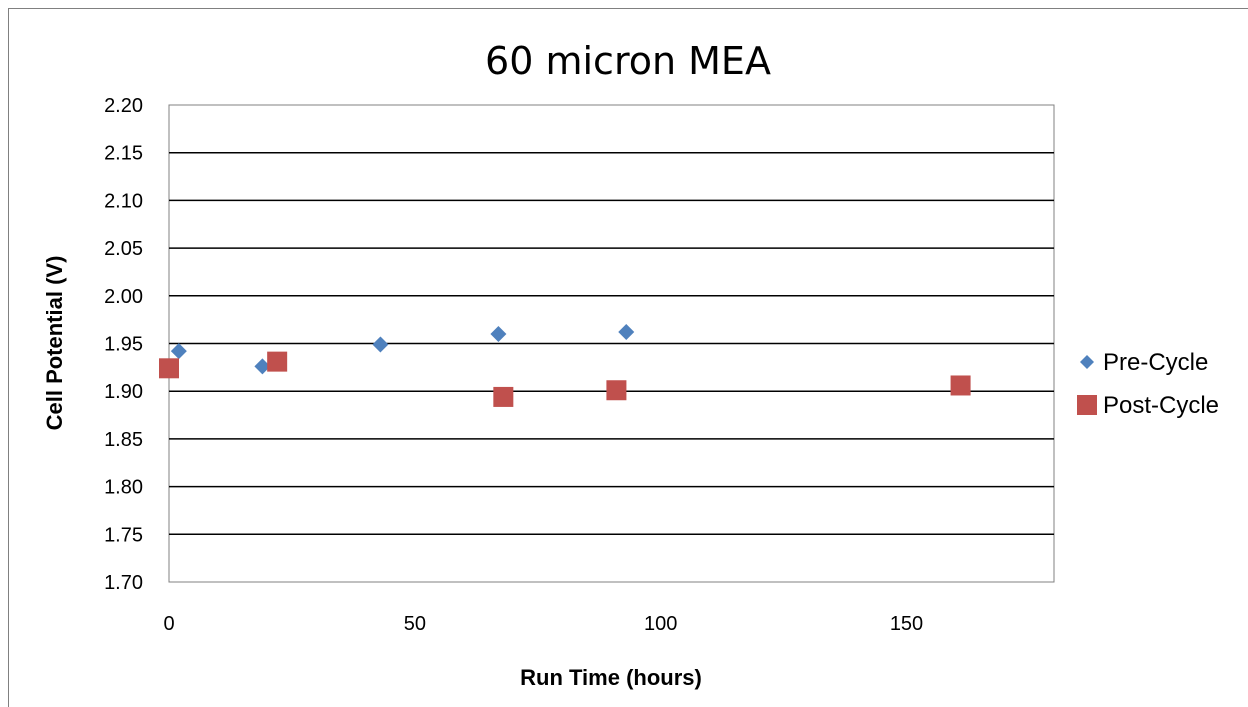 The image size is (1248, 707). Describe the element at coordinates (123, 249) in the screenshot. I see `y-tick-label: 2.05` at that location.